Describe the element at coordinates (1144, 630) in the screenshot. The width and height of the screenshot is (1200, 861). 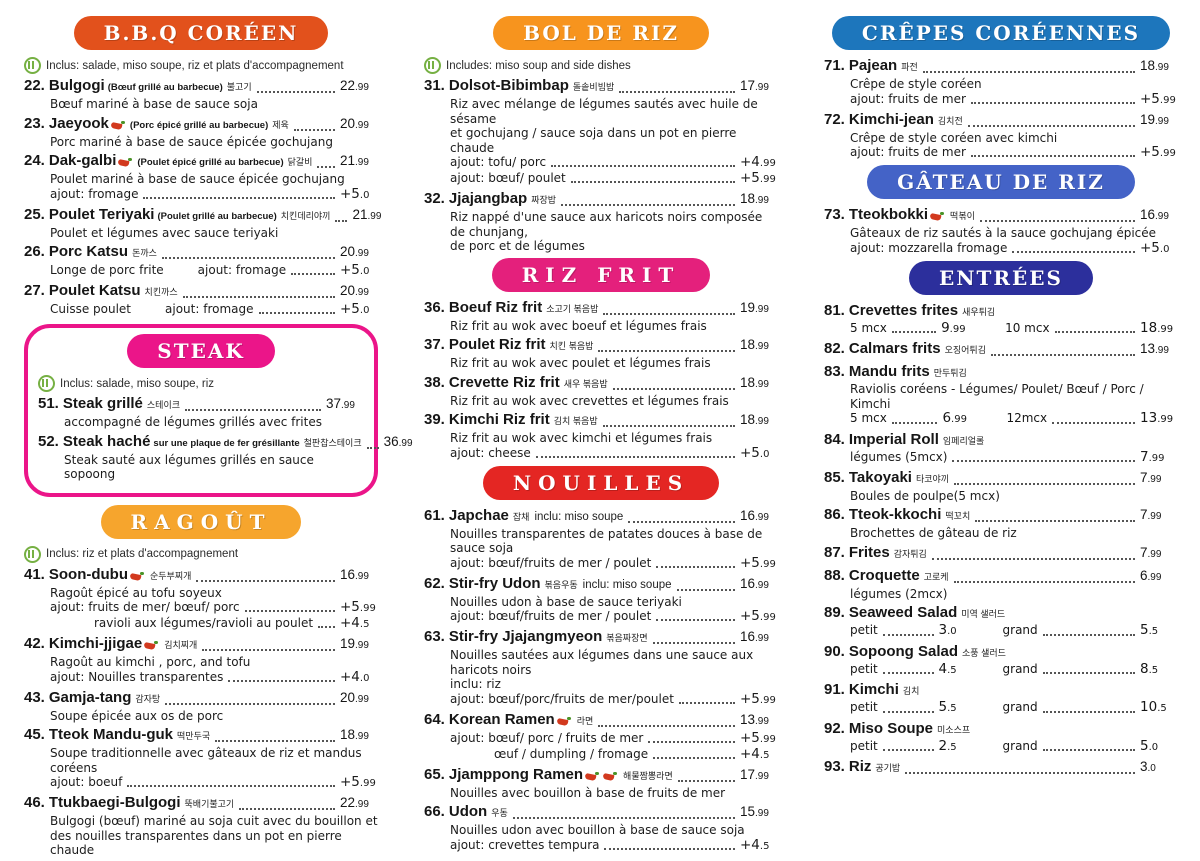
I see `price-integer: 5` at that location.